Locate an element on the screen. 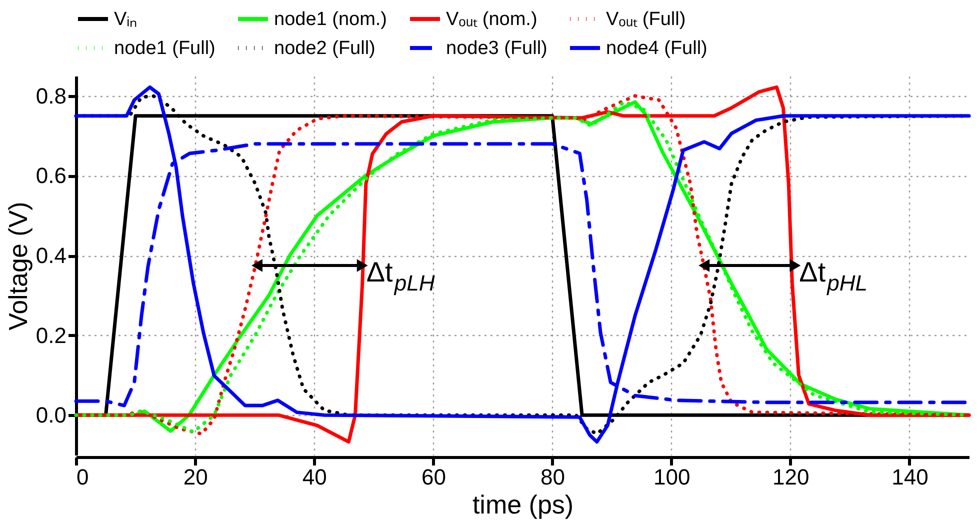  x-tick-label: 0 is located at coordinates (82, 477).